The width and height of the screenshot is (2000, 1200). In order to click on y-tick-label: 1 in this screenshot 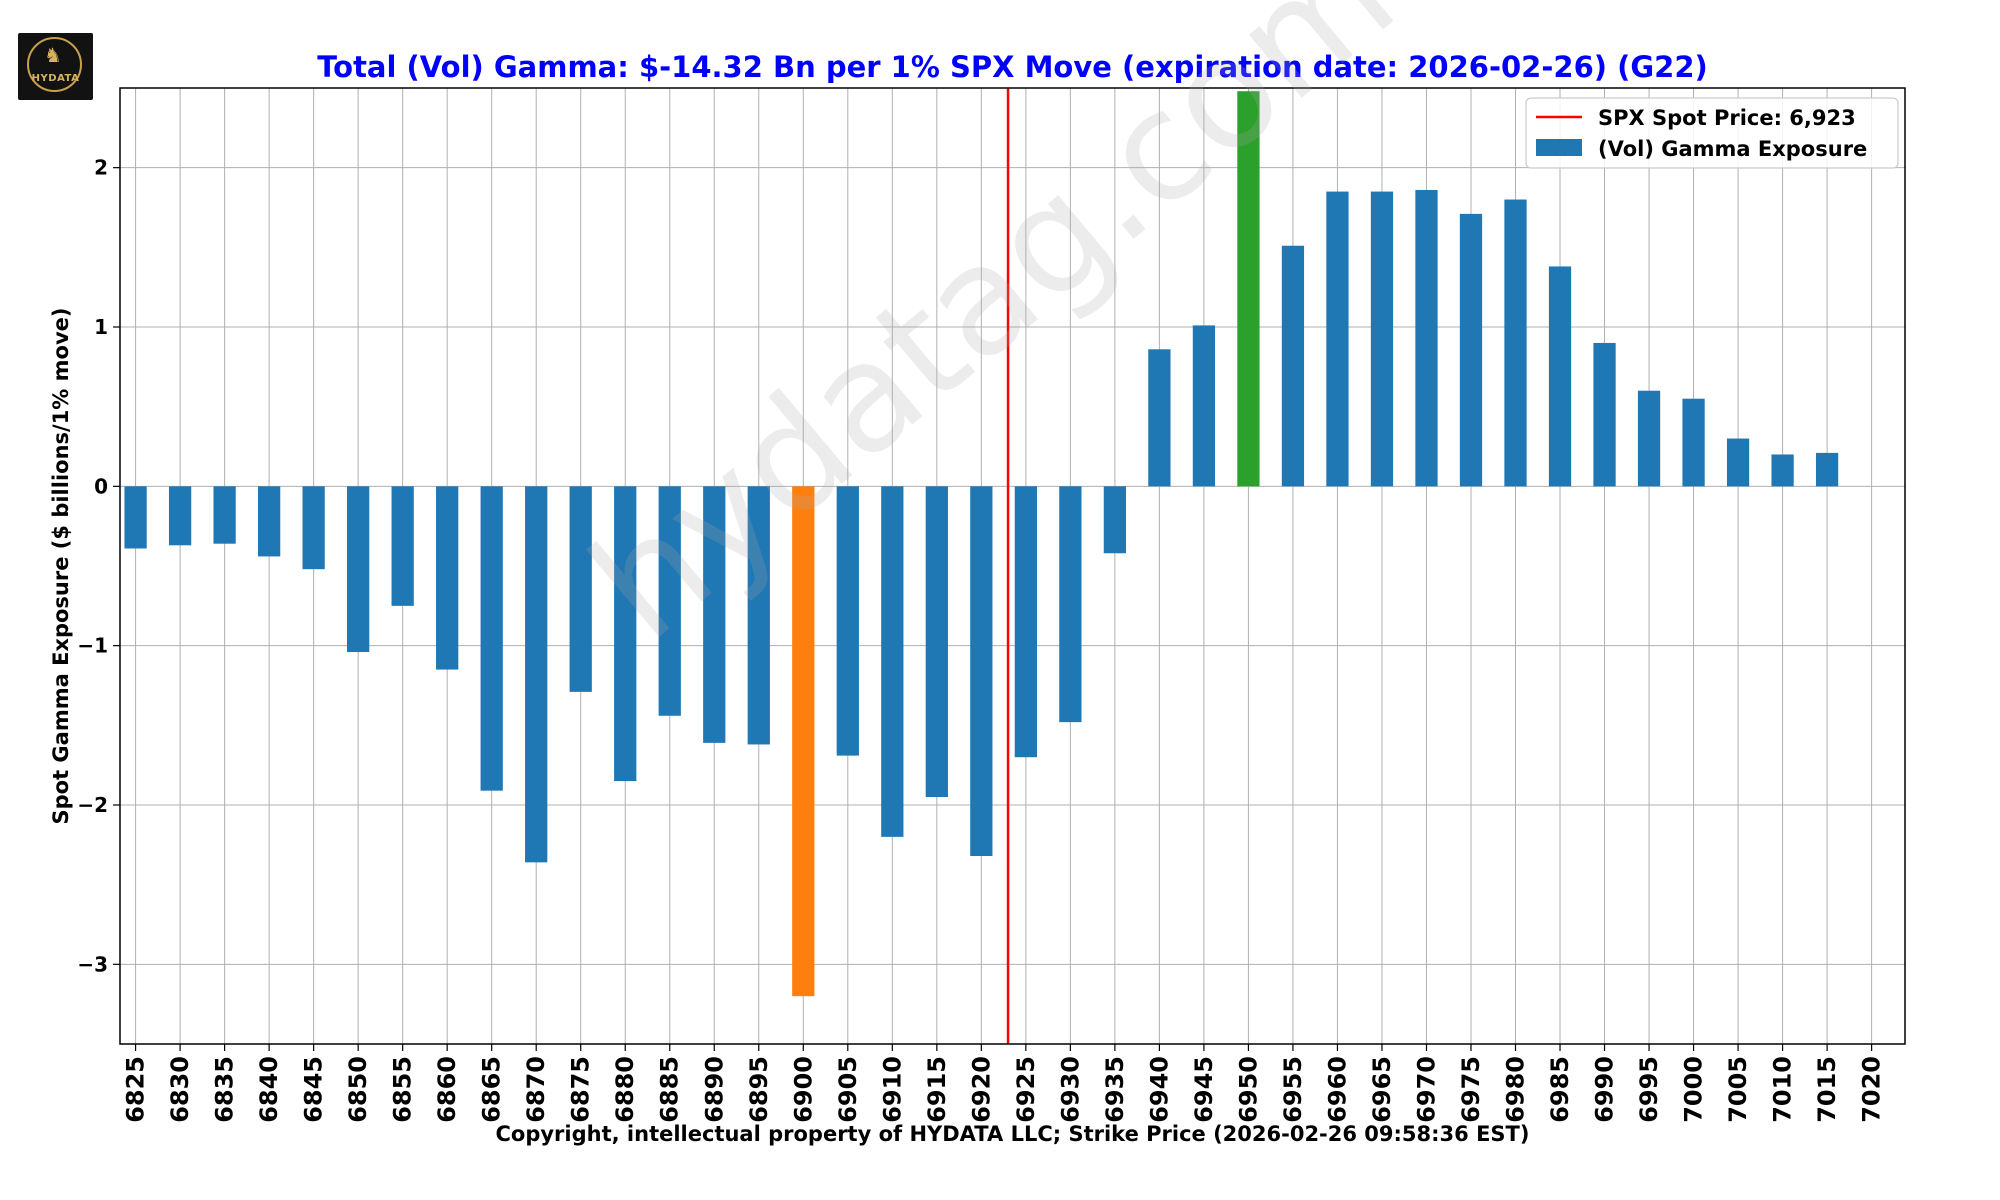, I will do `click(101, 327)`.